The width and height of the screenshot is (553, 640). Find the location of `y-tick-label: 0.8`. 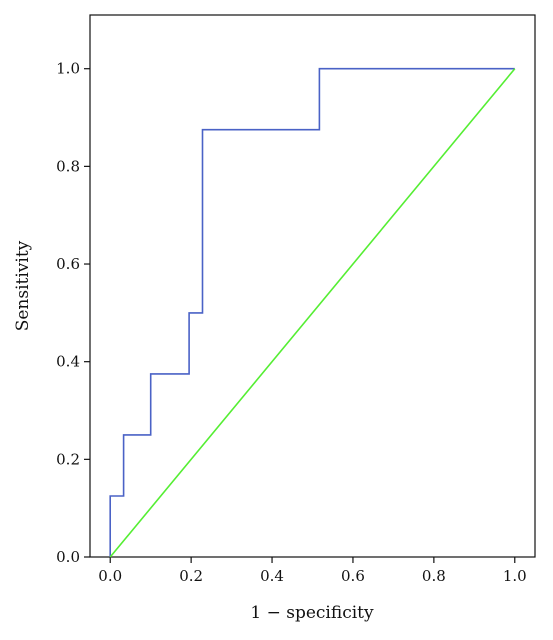

y-tick-label: 0.8 is located at coordinates (68, 166).